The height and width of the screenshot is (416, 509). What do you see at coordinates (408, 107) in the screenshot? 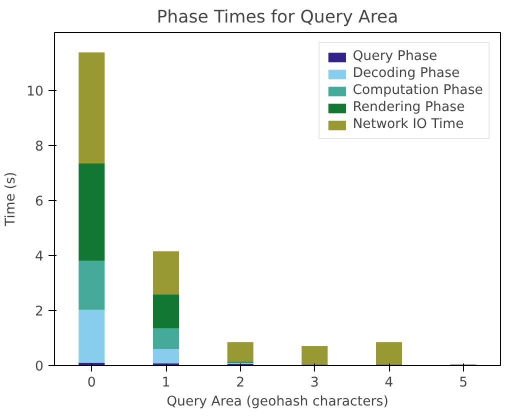
I see `legend-label: Rendering Phase` at bounding box center [408, 107].